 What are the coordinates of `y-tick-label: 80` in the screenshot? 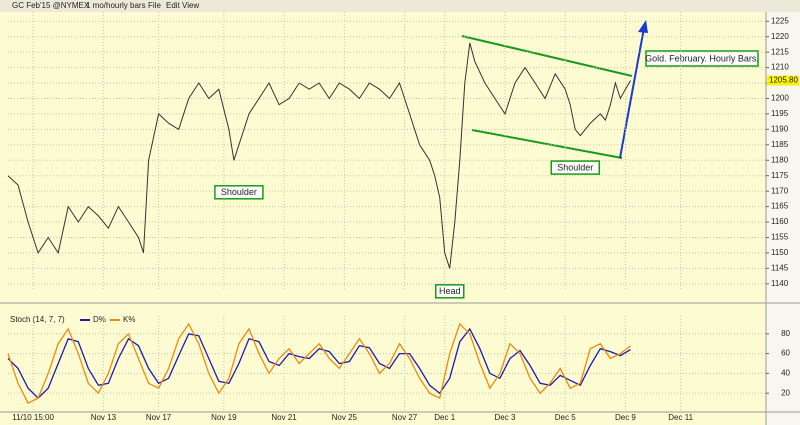 It's located at (785, 333).